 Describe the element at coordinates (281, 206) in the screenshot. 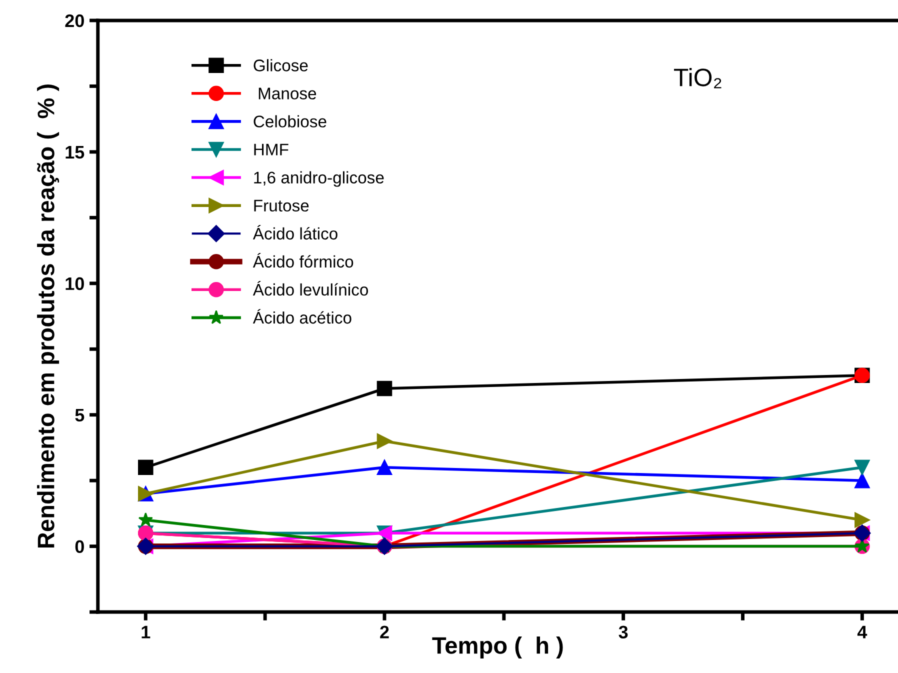

I see `legend-label: Frutose` at that location.